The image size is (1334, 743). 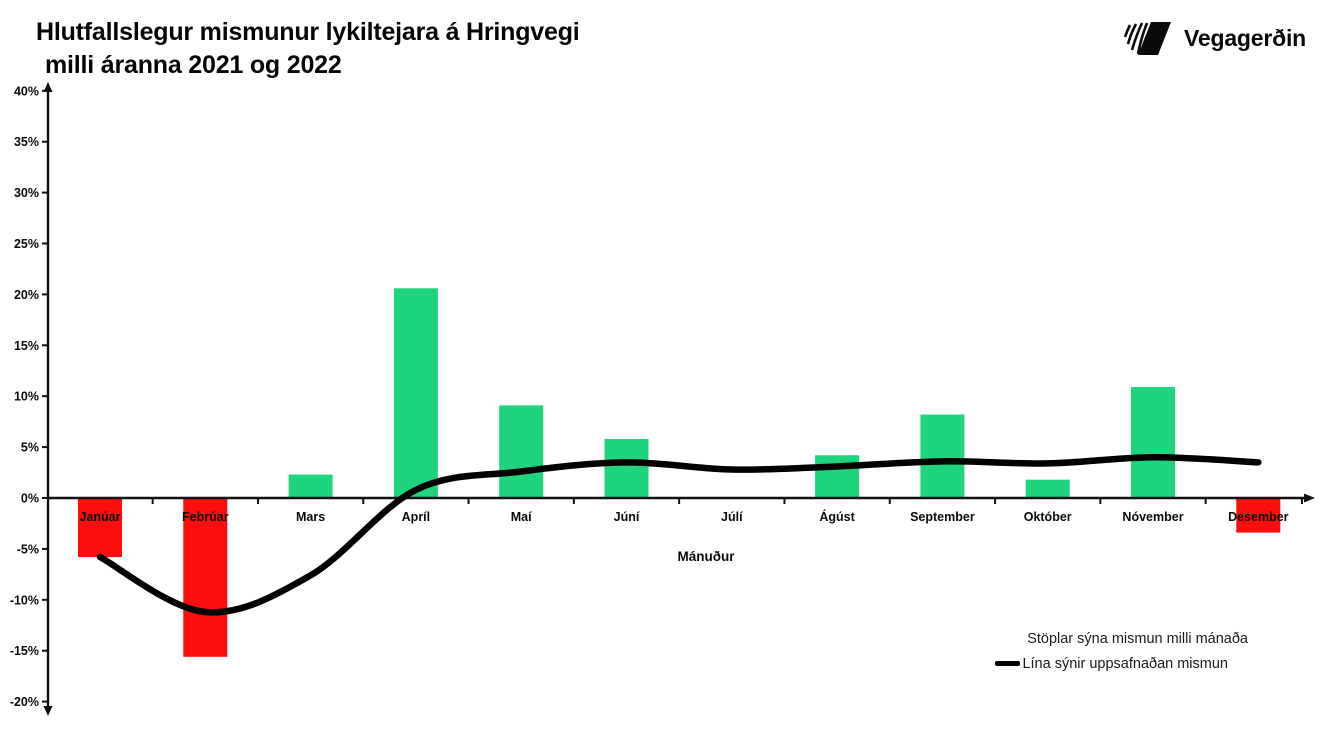 I want to click on y-tick-label: -20%, so click(x=24, y=702).